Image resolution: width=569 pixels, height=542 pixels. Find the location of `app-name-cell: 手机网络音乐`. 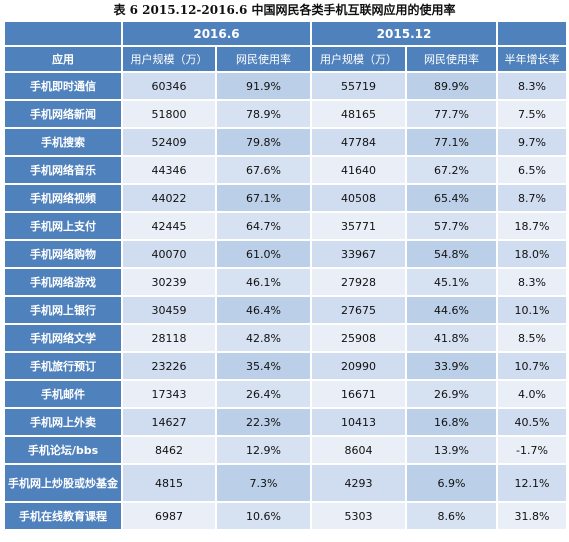

app-name-cell: 手机网络音乐 is located at coordinates (63, 170).